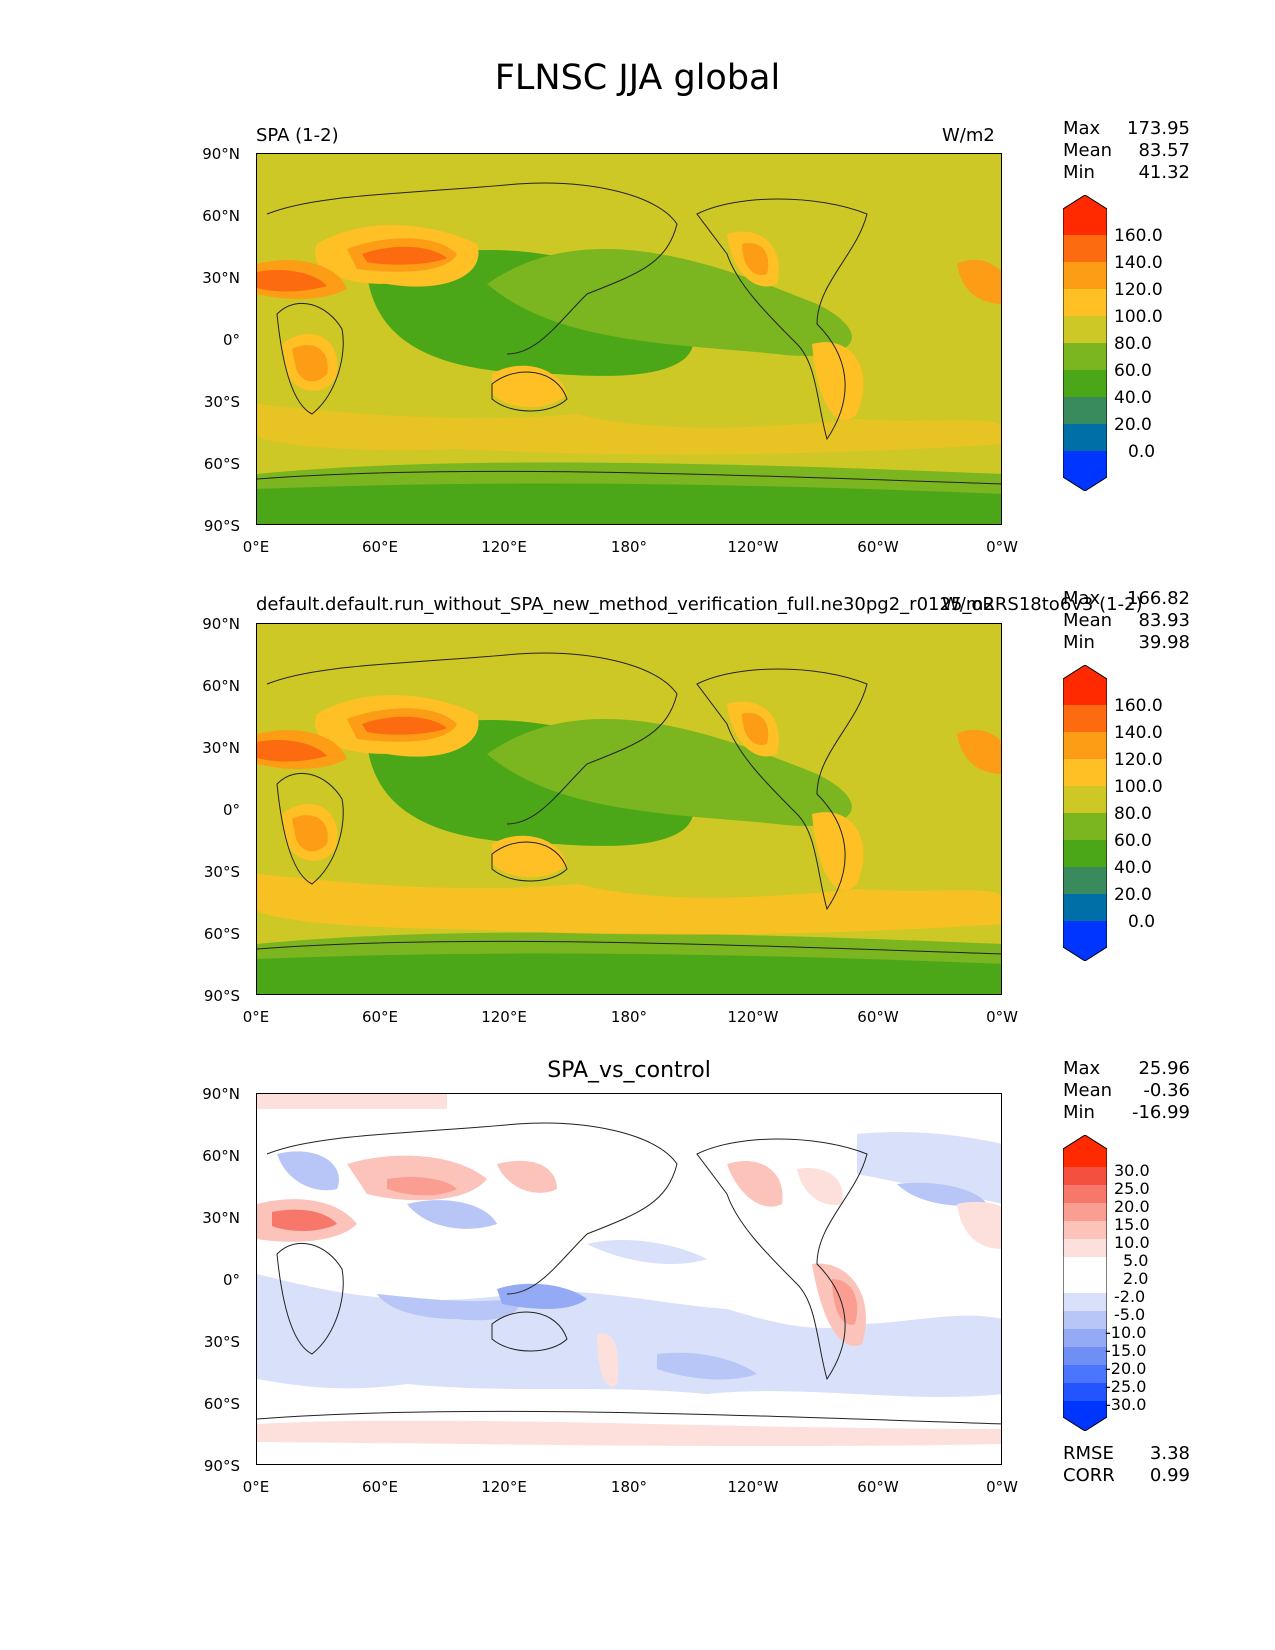 Image resolution: width=1275 pixels, height=1650 pixels. I want to click on colorbar-label: 5.0, so click(1136, 1260).